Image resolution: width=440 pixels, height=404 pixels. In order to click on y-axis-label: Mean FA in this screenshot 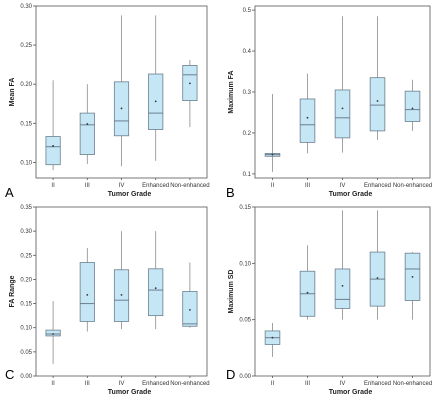, I will do `click(12, 92)`.